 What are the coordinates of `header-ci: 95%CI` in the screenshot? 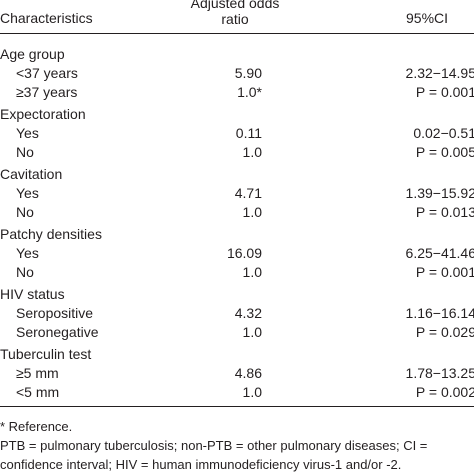 It's located at (427, 18).